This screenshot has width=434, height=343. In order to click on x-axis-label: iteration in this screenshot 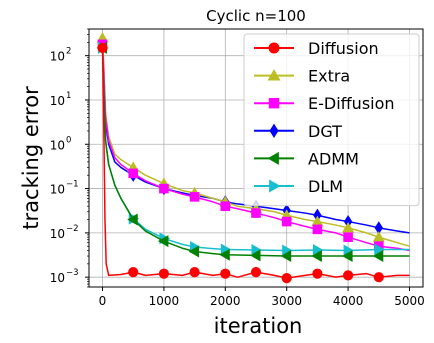, I will do `click(258, 326)`.